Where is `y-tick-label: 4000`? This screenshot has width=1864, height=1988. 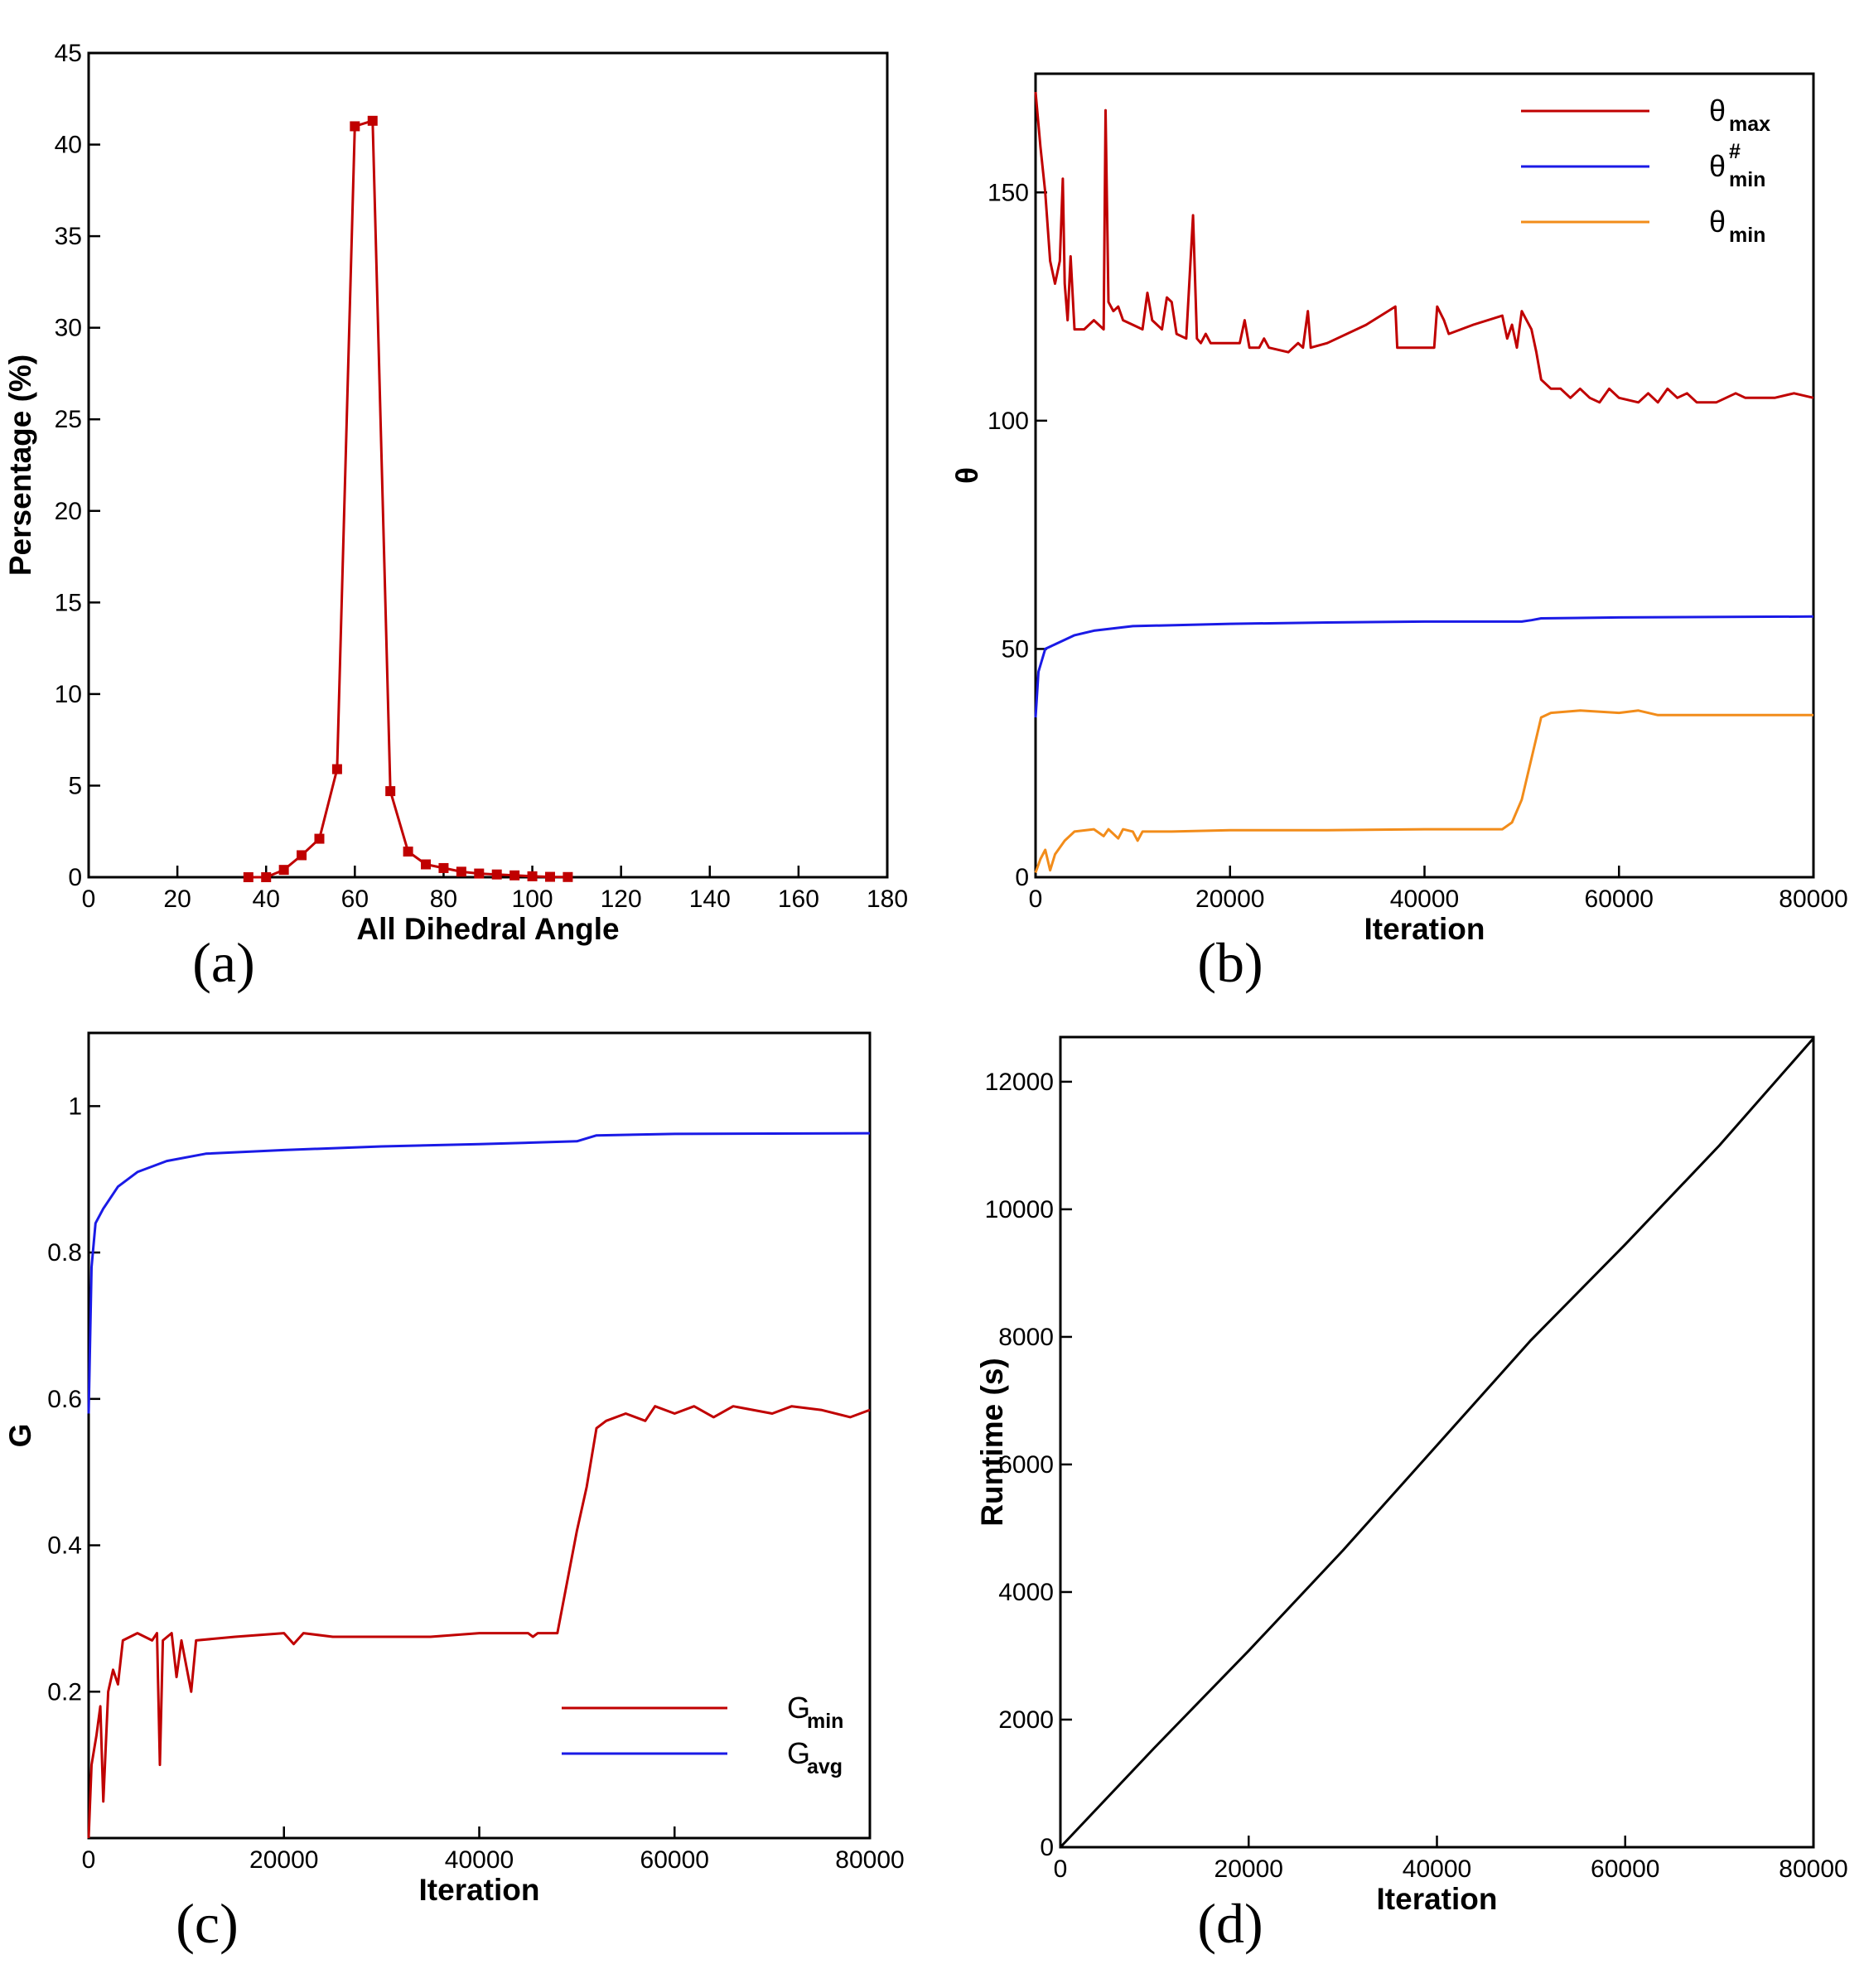
y-tick-label: 4000 is located at coordinates (1026, 1592).